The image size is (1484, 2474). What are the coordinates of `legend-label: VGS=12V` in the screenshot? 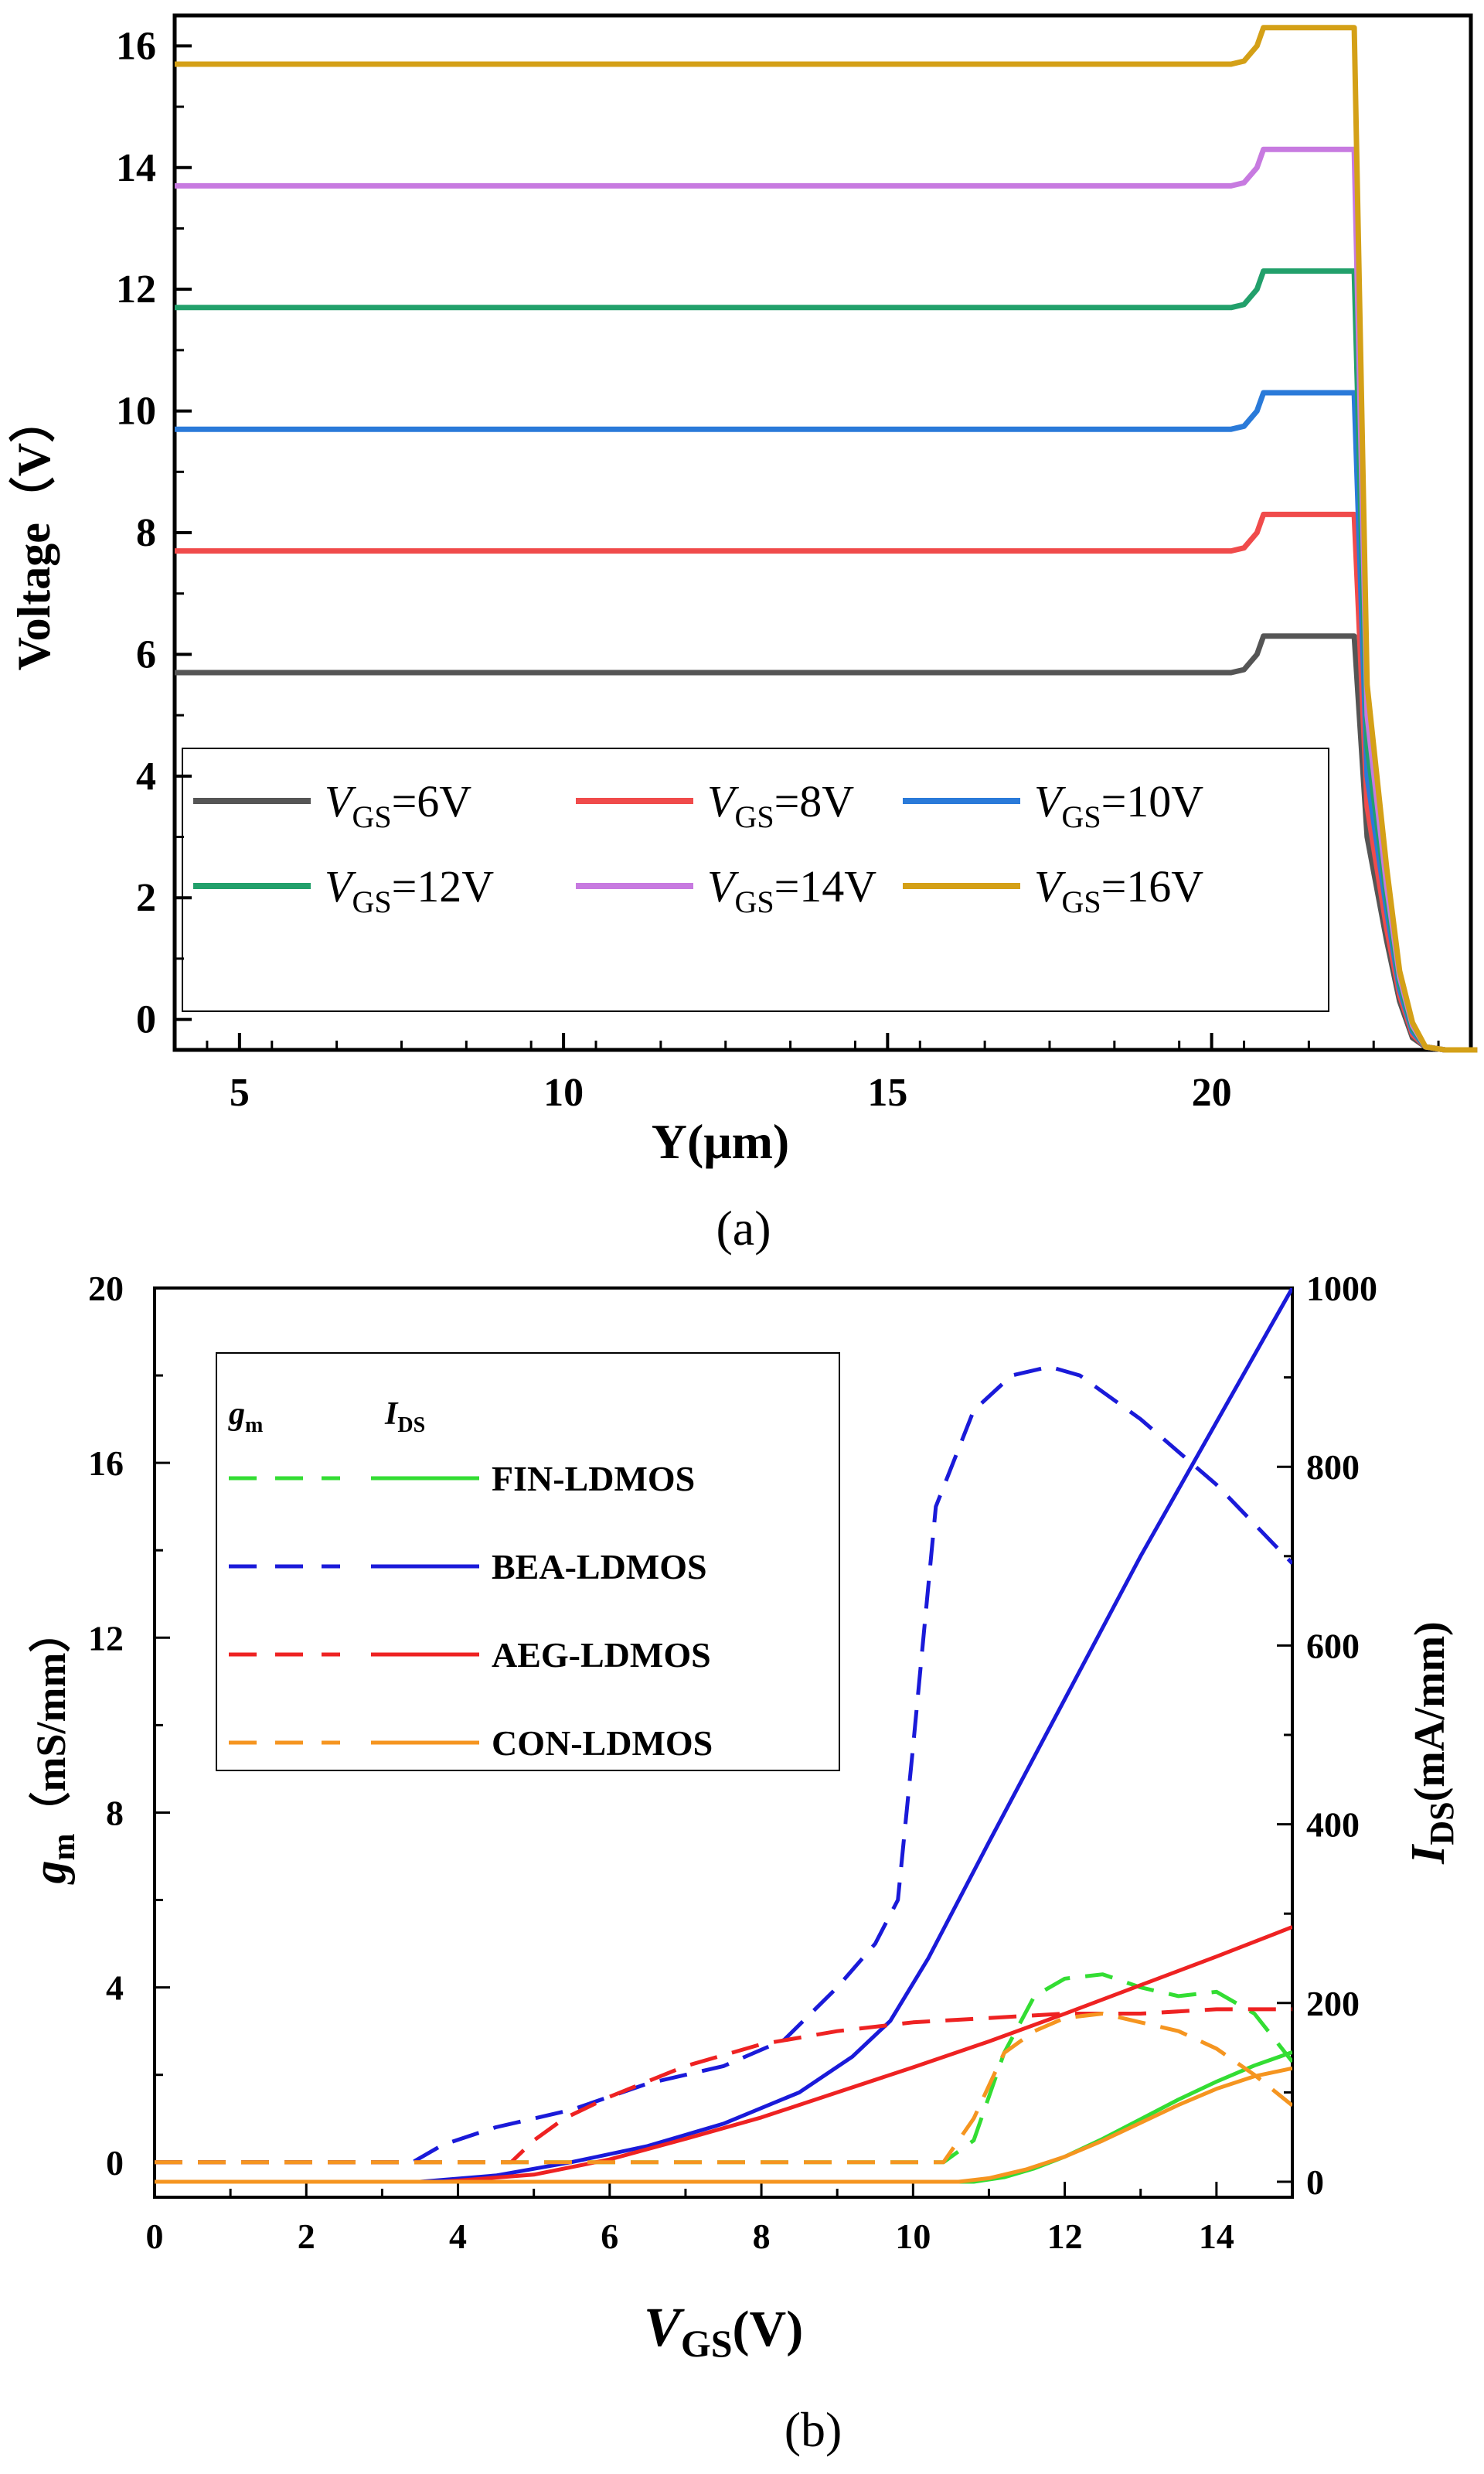 It's located at (409, 890).